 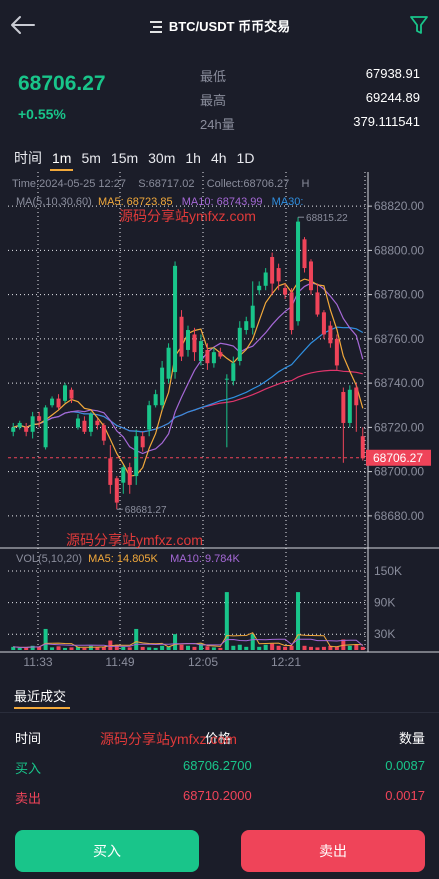 I want to click on action-bar: 买入 卖出, so click(x=219, y=852).